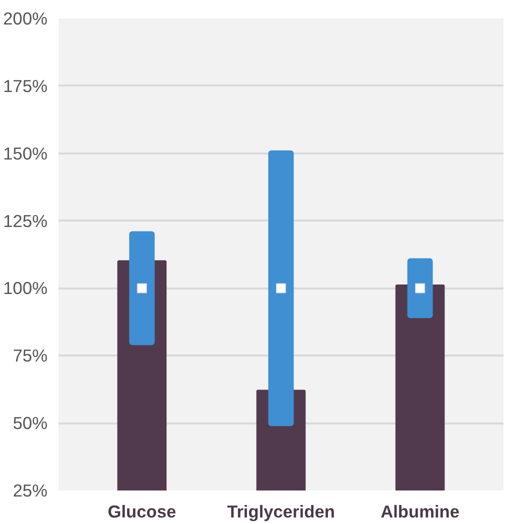 The height and width of the screenshot is (524, 513). I want to click on x-tick-label: Triglyceriden, so click(281, 512).